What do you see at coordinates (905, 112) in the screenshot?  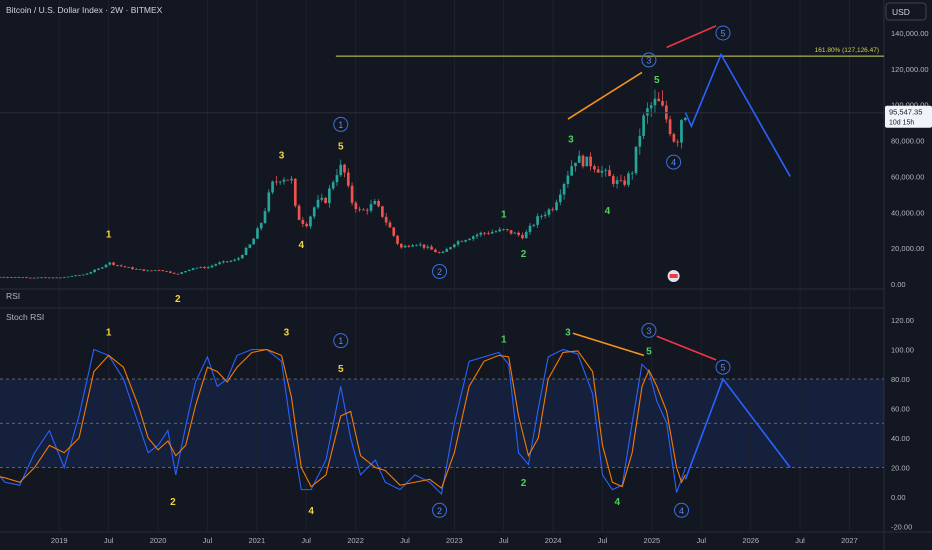 I see `last-price-value: 95,547.35` at bounding box center [905, 112].